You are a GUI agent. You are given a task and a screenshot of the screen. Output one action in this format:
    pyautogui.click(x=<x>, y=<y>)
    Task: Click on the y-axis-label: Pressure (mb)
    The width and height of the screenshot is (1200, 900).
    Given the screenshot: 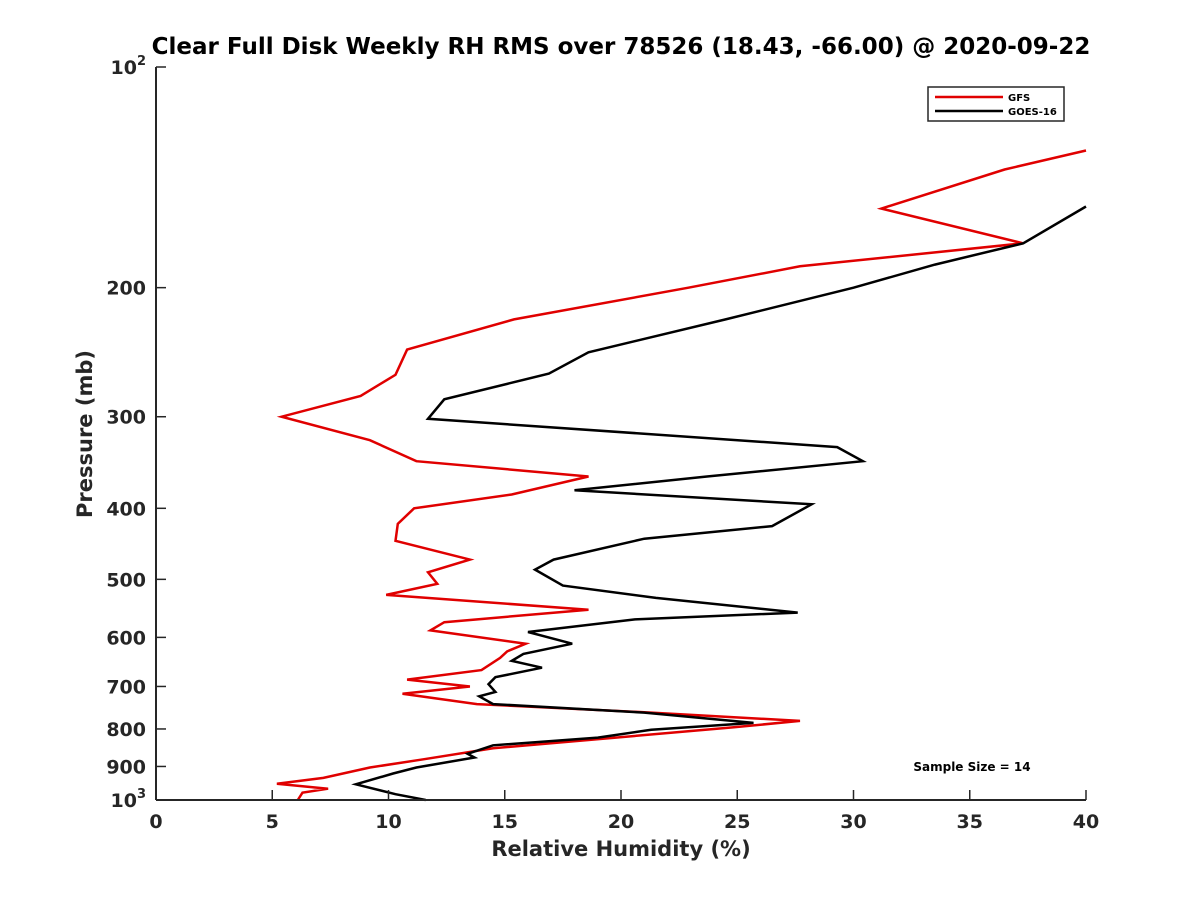 What is the action you would take?
    pyautogui.click(x=85, y=434)
    